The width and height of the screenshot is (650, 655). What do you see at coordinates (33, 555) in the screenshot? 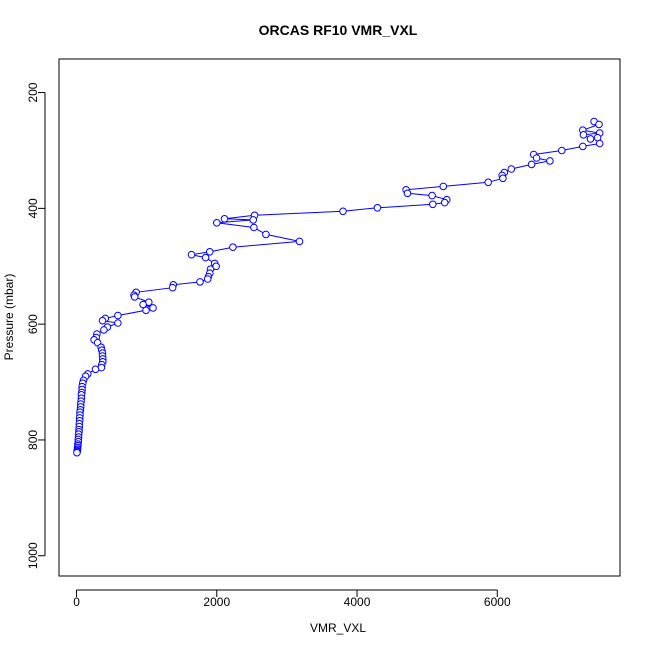
I see `y-tick-label: 1000` at bounding box center [33, 555].